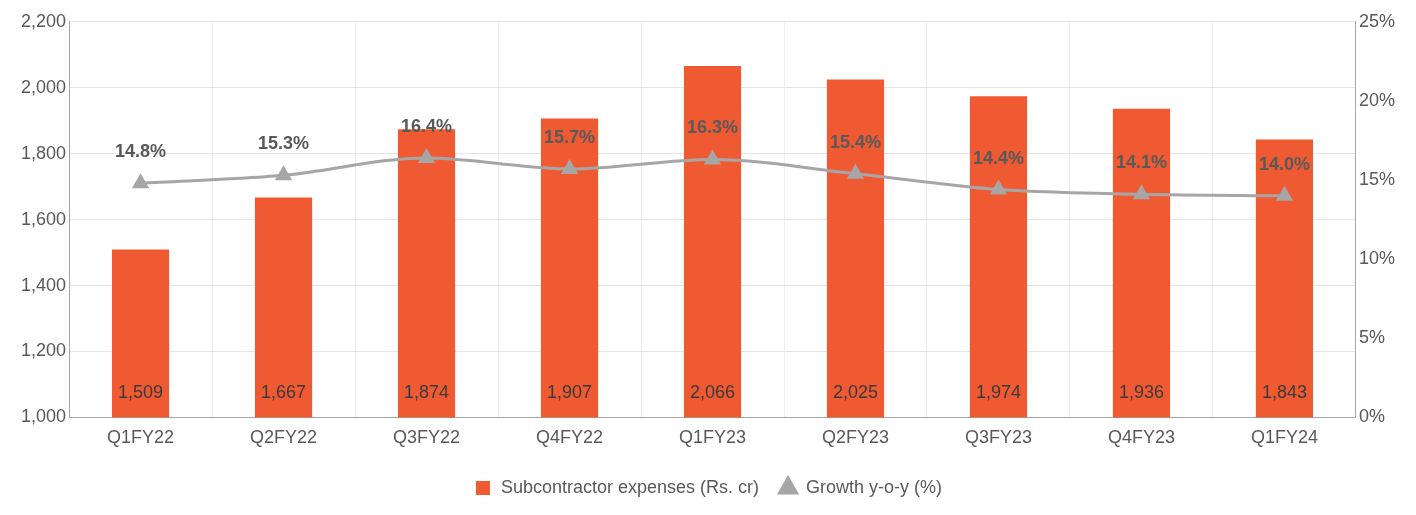  I want to click on legend-label: Subcontractor expenses (Rs. cr), so click(630, 486).